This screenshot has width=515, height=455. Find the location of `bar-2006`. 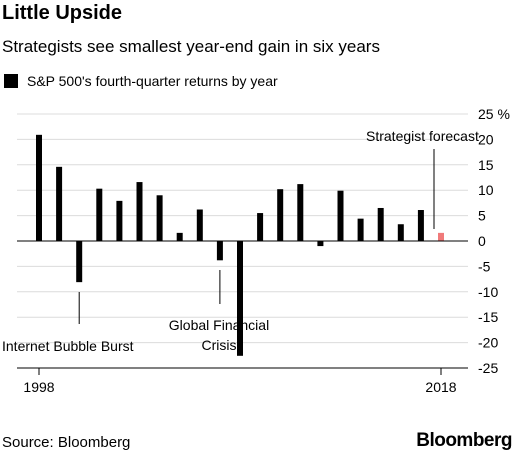

bar-2006 is located at coordinates (199, 225).